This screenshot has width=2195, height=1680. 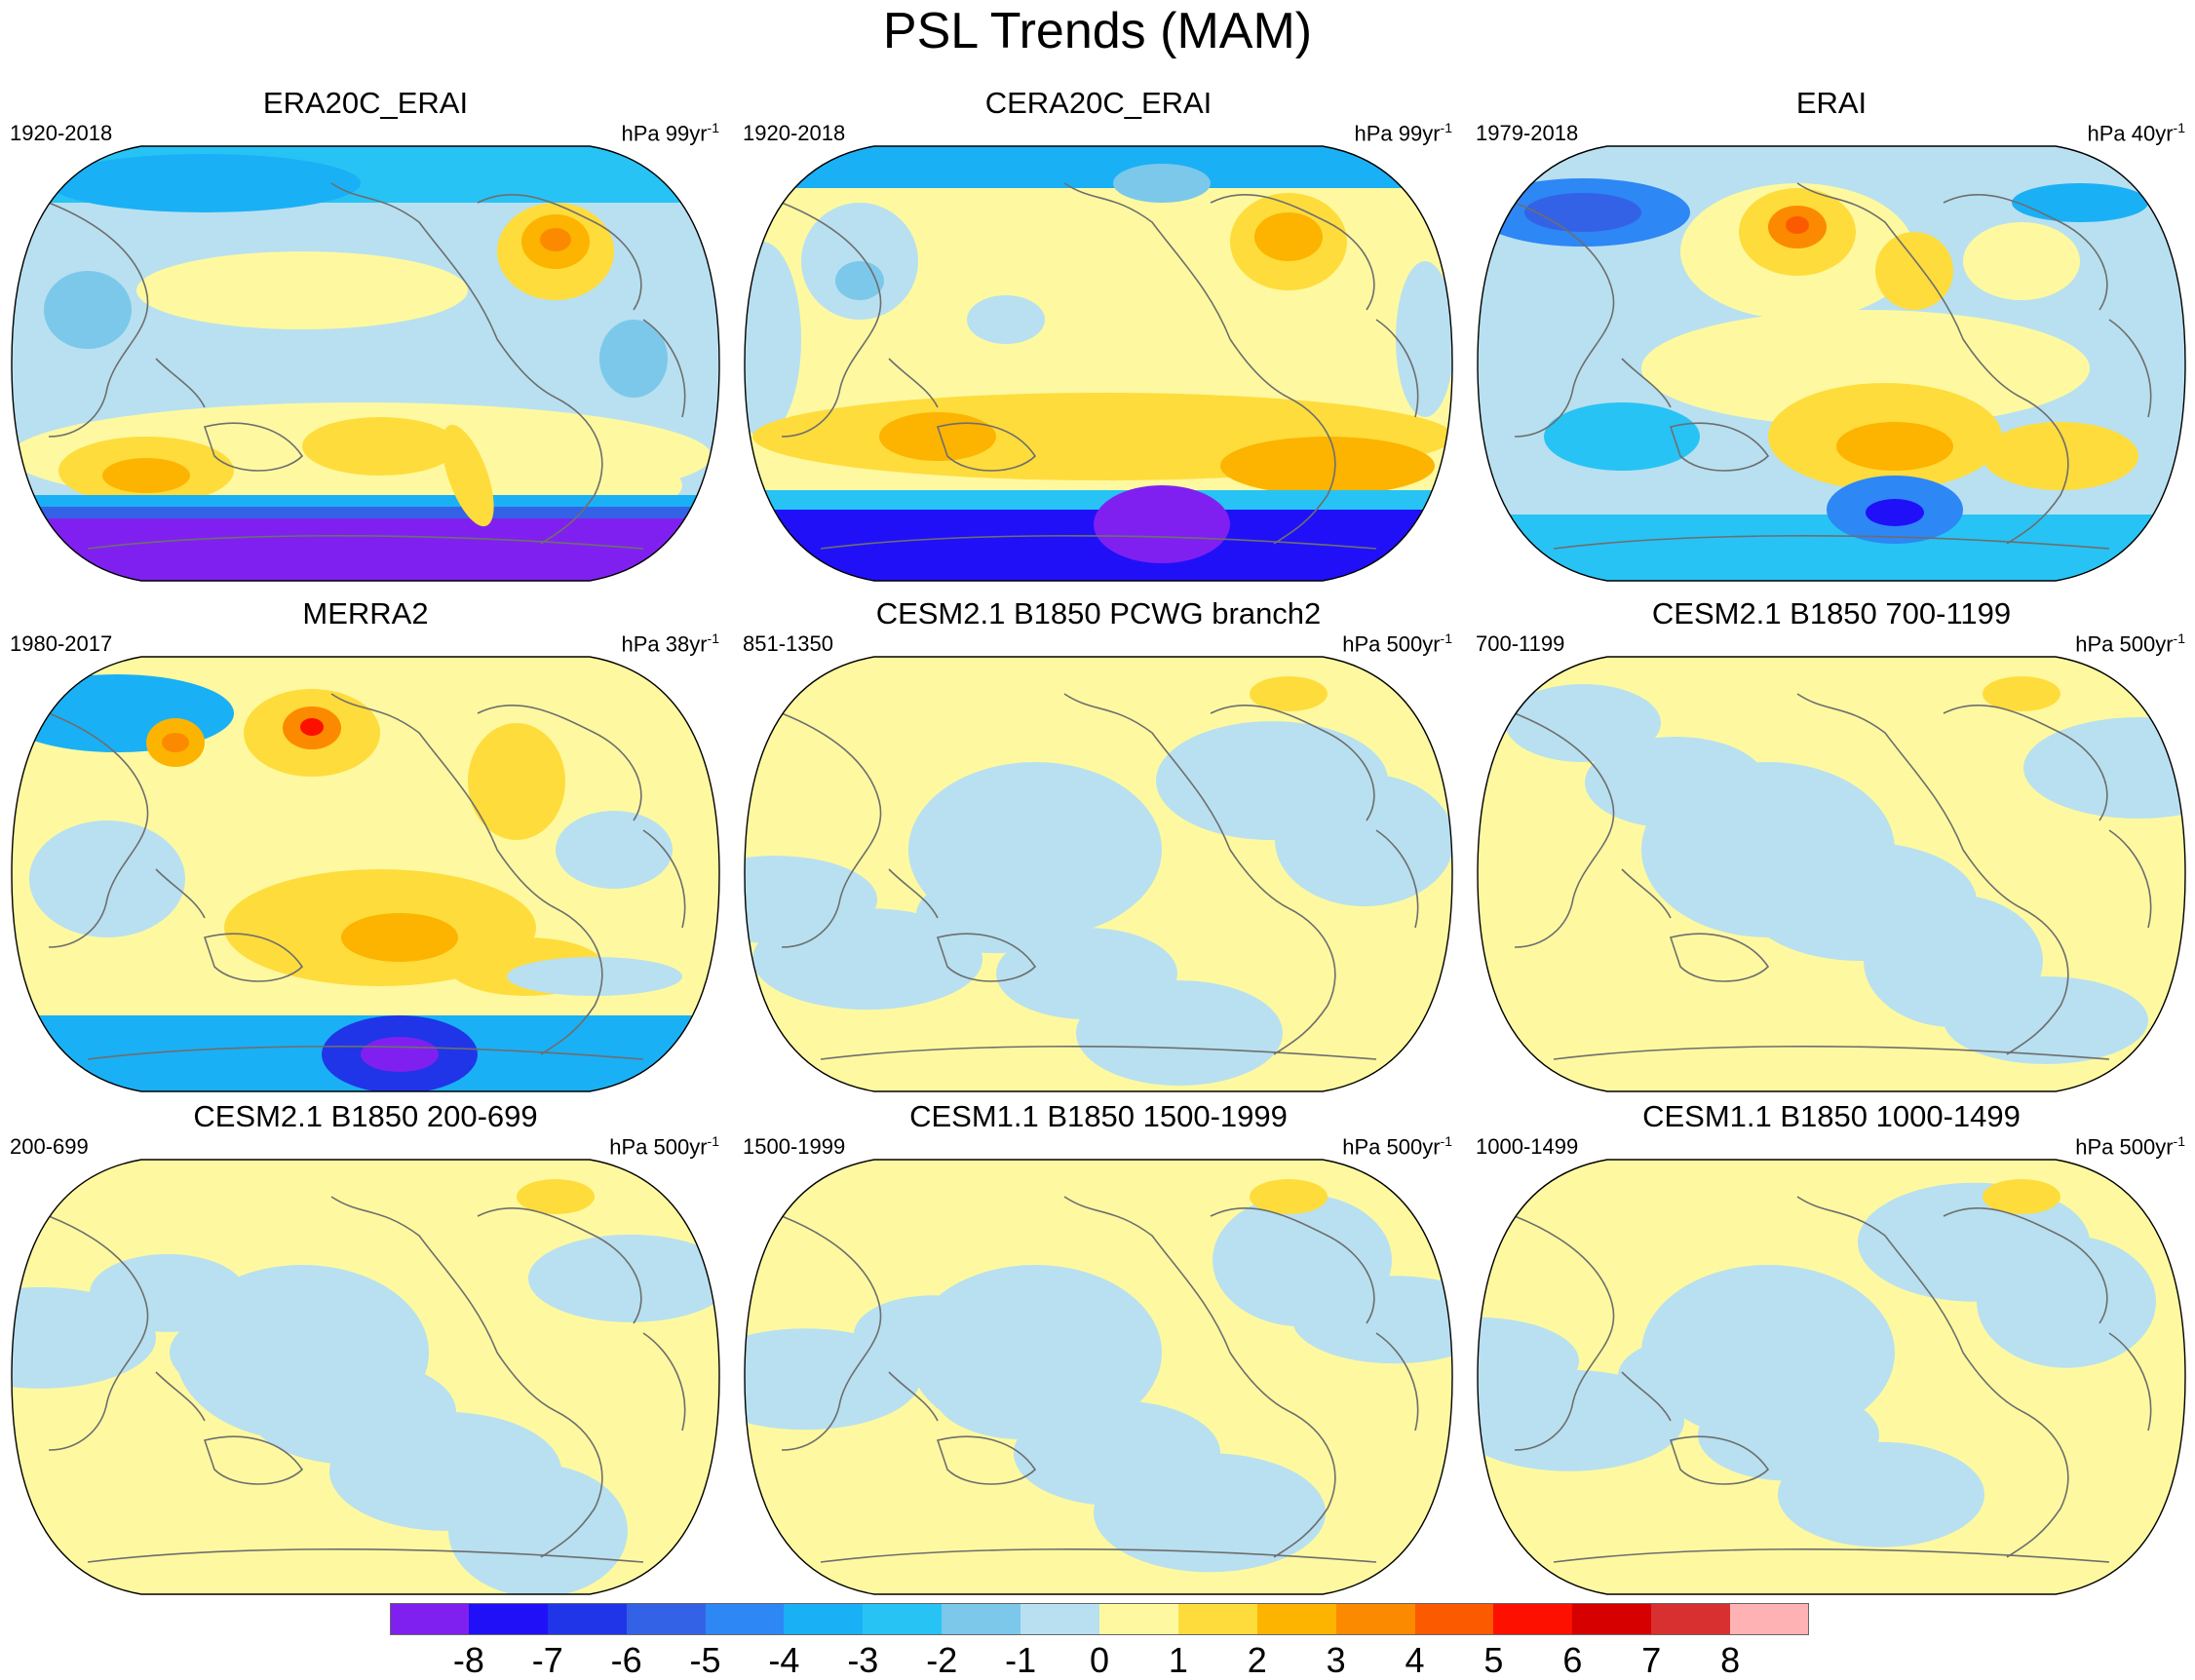 I want to click on panel-title: ERA20C_ERAI, so click(x=365, y=103).